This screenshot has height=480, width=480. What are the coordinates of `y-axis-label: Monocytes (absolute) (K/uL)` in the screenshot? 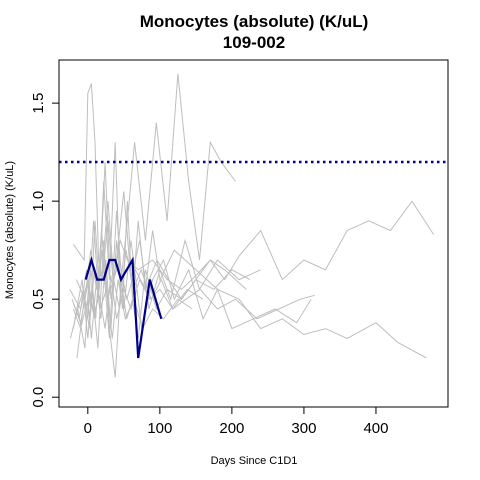 It's located at (10, 230).